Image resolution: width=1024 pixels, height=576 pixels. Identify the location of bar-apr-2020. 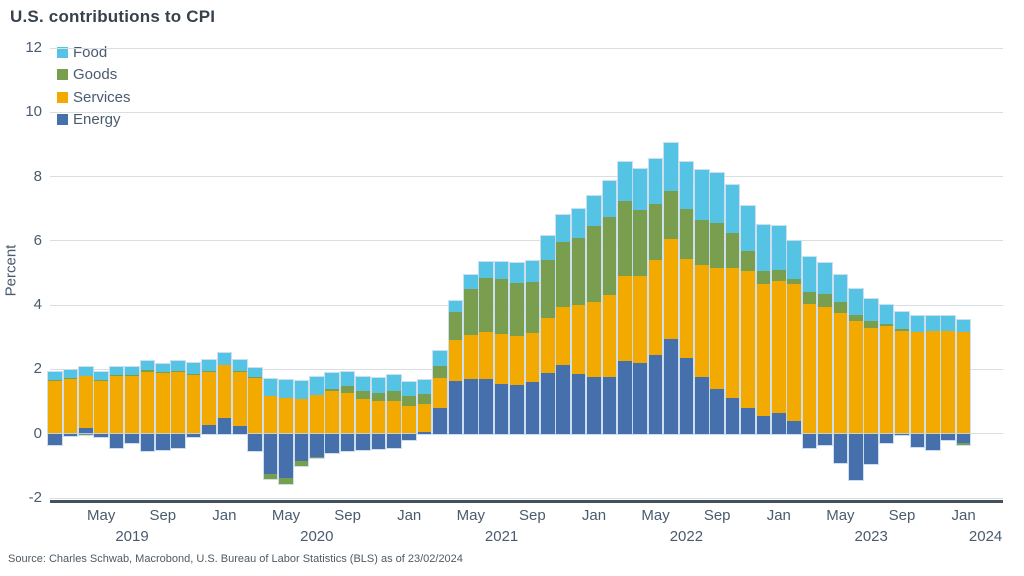
(270, 406).